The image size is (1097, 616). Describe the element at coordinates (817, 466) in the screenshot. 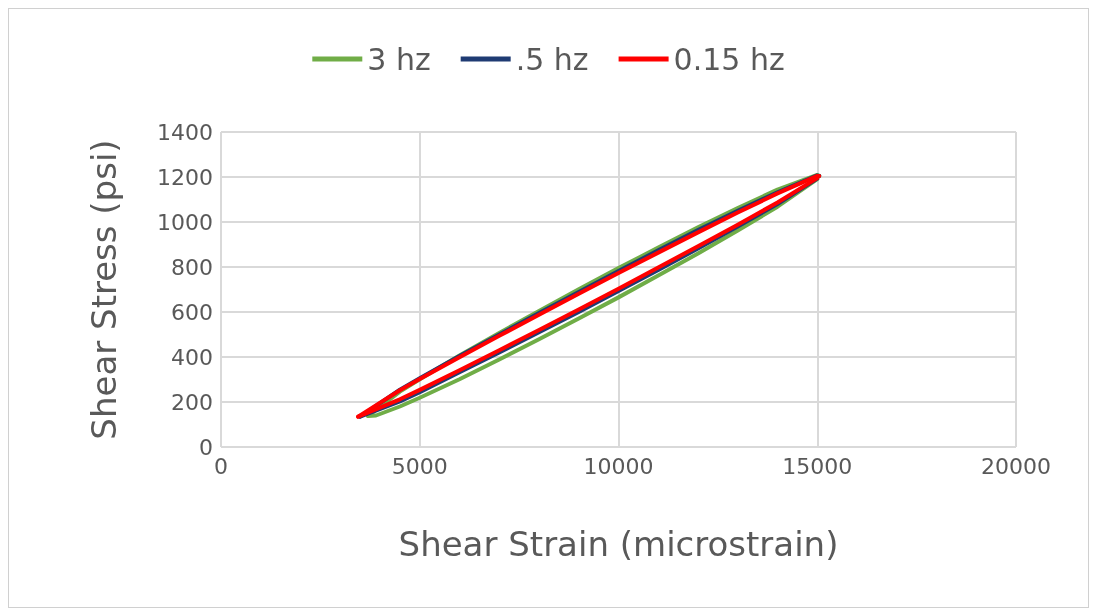

I see `x-tick-label: 15000` at that location.